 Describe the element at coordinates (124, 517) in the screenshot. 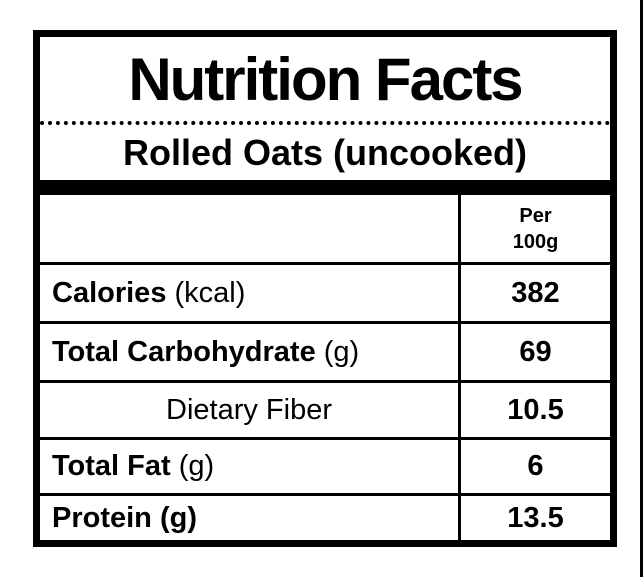

I see `nutrient-name-bold: Protein (g)` at that location.